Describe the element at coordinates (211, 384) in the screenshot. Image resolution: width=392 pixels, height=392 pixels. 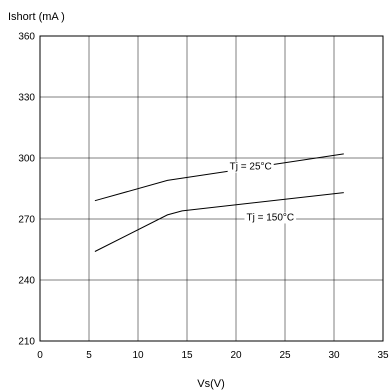
I see `x-axis-label: Vs(V)` at that location.